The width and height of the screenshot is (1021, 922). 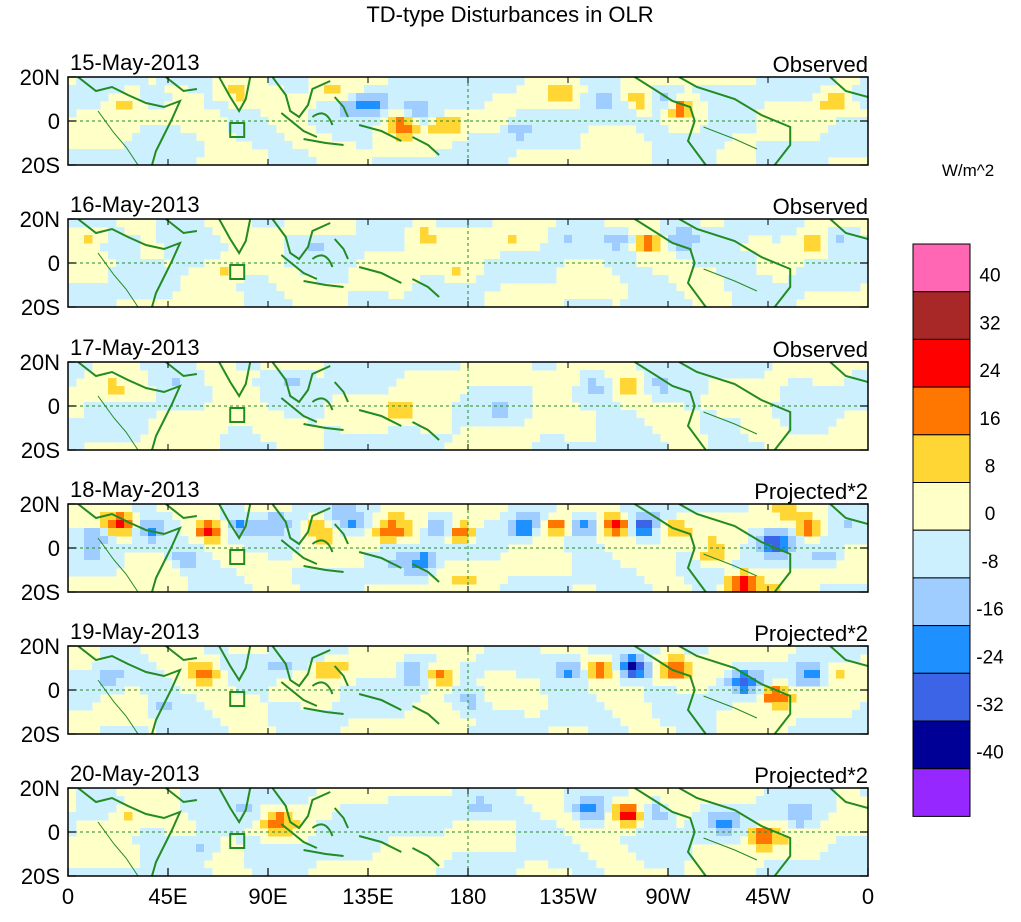 What do you see at coordinates (990, 514) in the screenshot?
I see `colorbar-tick-label: 0` at bounding box center [990, 514].